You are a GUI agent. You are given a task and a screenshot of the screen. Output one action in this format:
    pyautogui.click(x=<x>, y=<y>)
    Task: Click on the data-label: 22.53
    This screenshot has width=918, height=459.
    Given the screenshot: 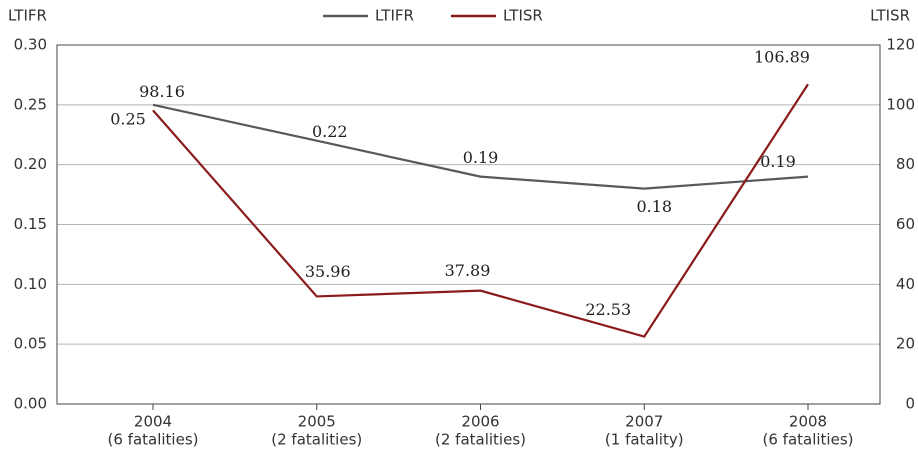 What is the action you would take?
    pyautogui.click(x=608, y=309)
    